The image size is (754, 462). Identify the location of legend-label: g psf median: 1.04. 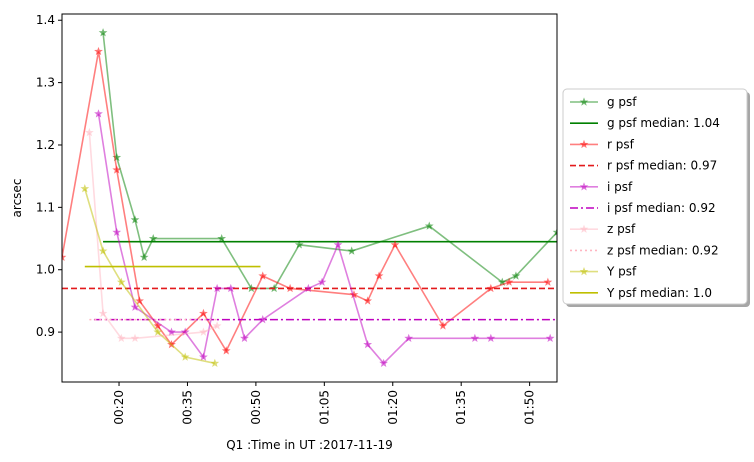
(663, 123).